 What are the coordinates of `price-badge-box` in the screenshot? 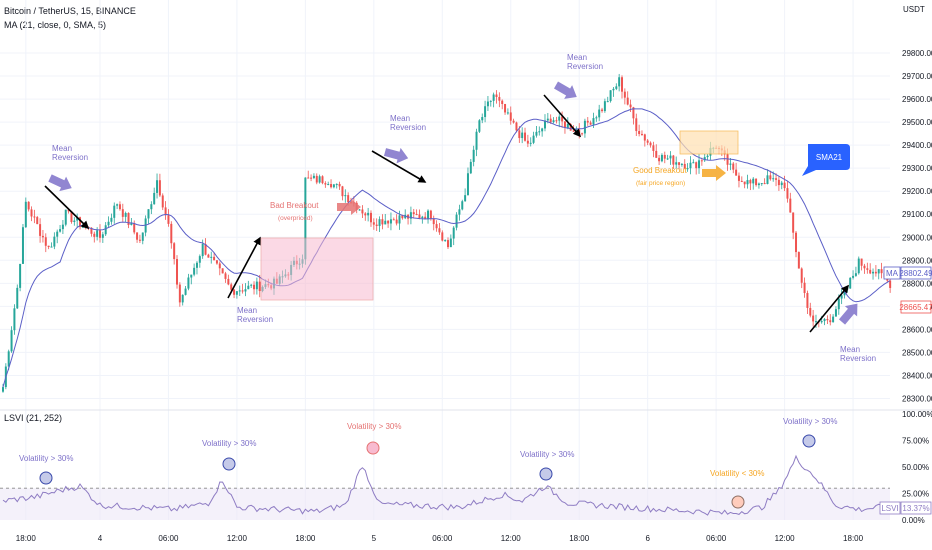 It's located at (916, 307).